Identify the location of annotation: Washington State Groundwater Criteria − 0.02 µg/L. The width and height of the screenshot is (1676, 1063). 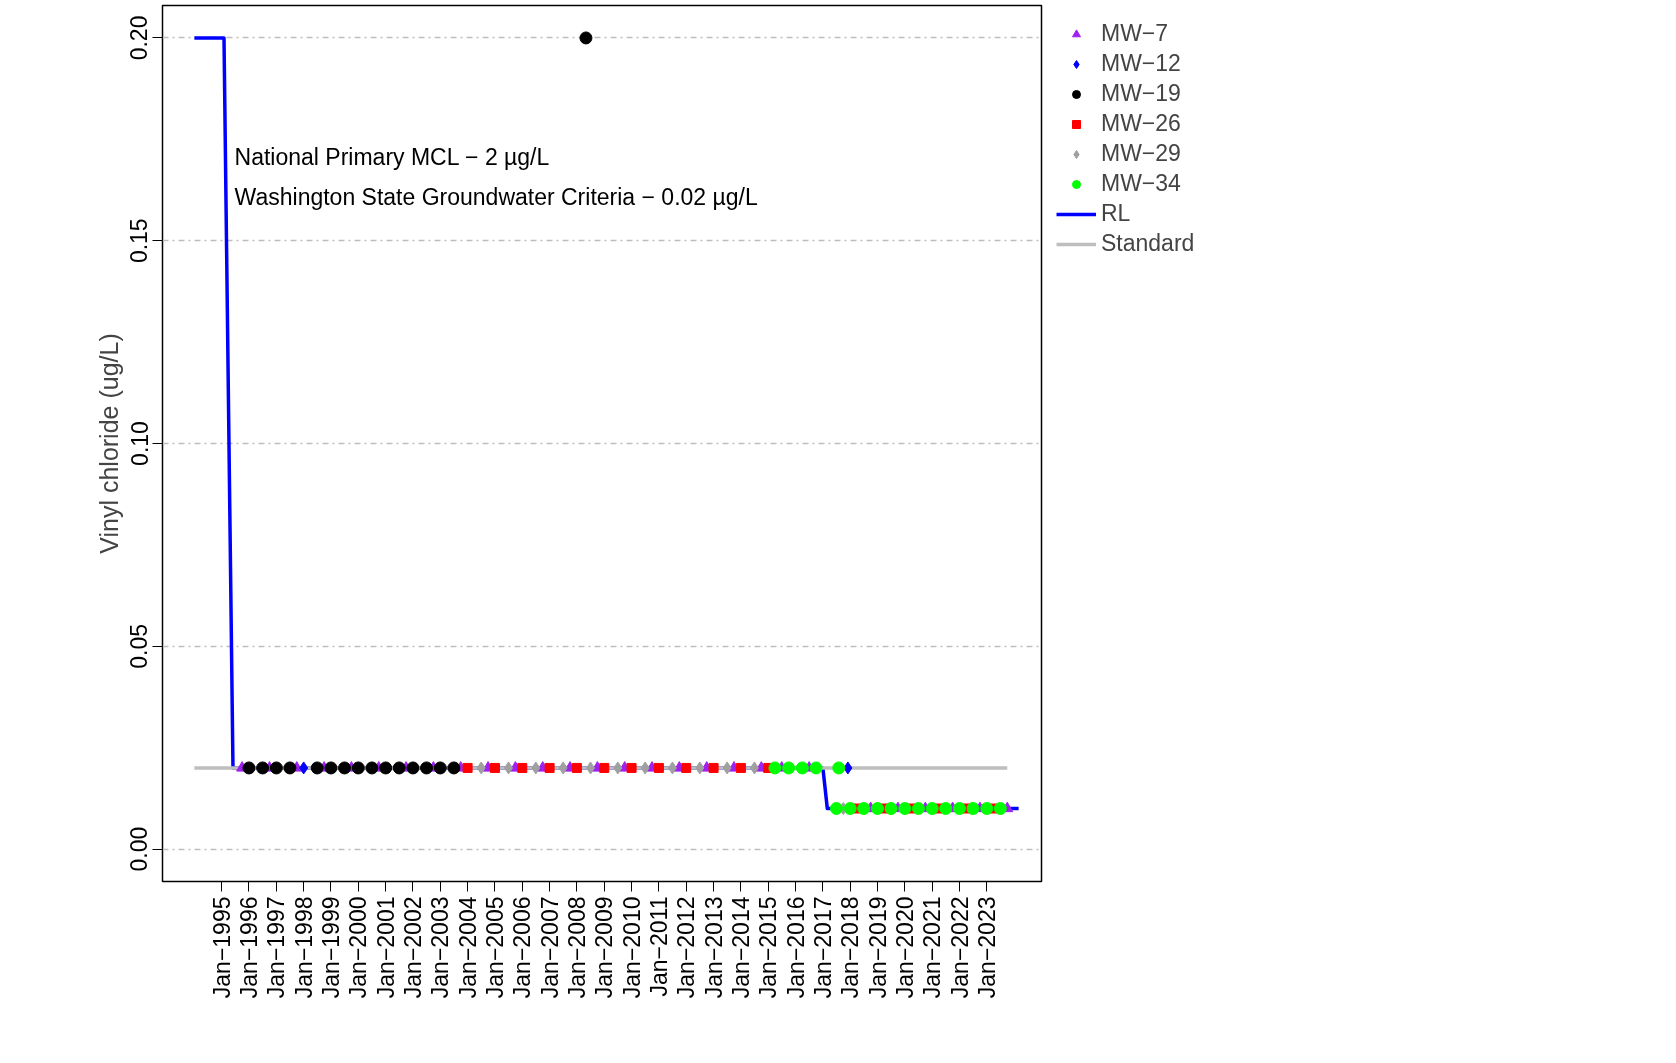
(496, 197).